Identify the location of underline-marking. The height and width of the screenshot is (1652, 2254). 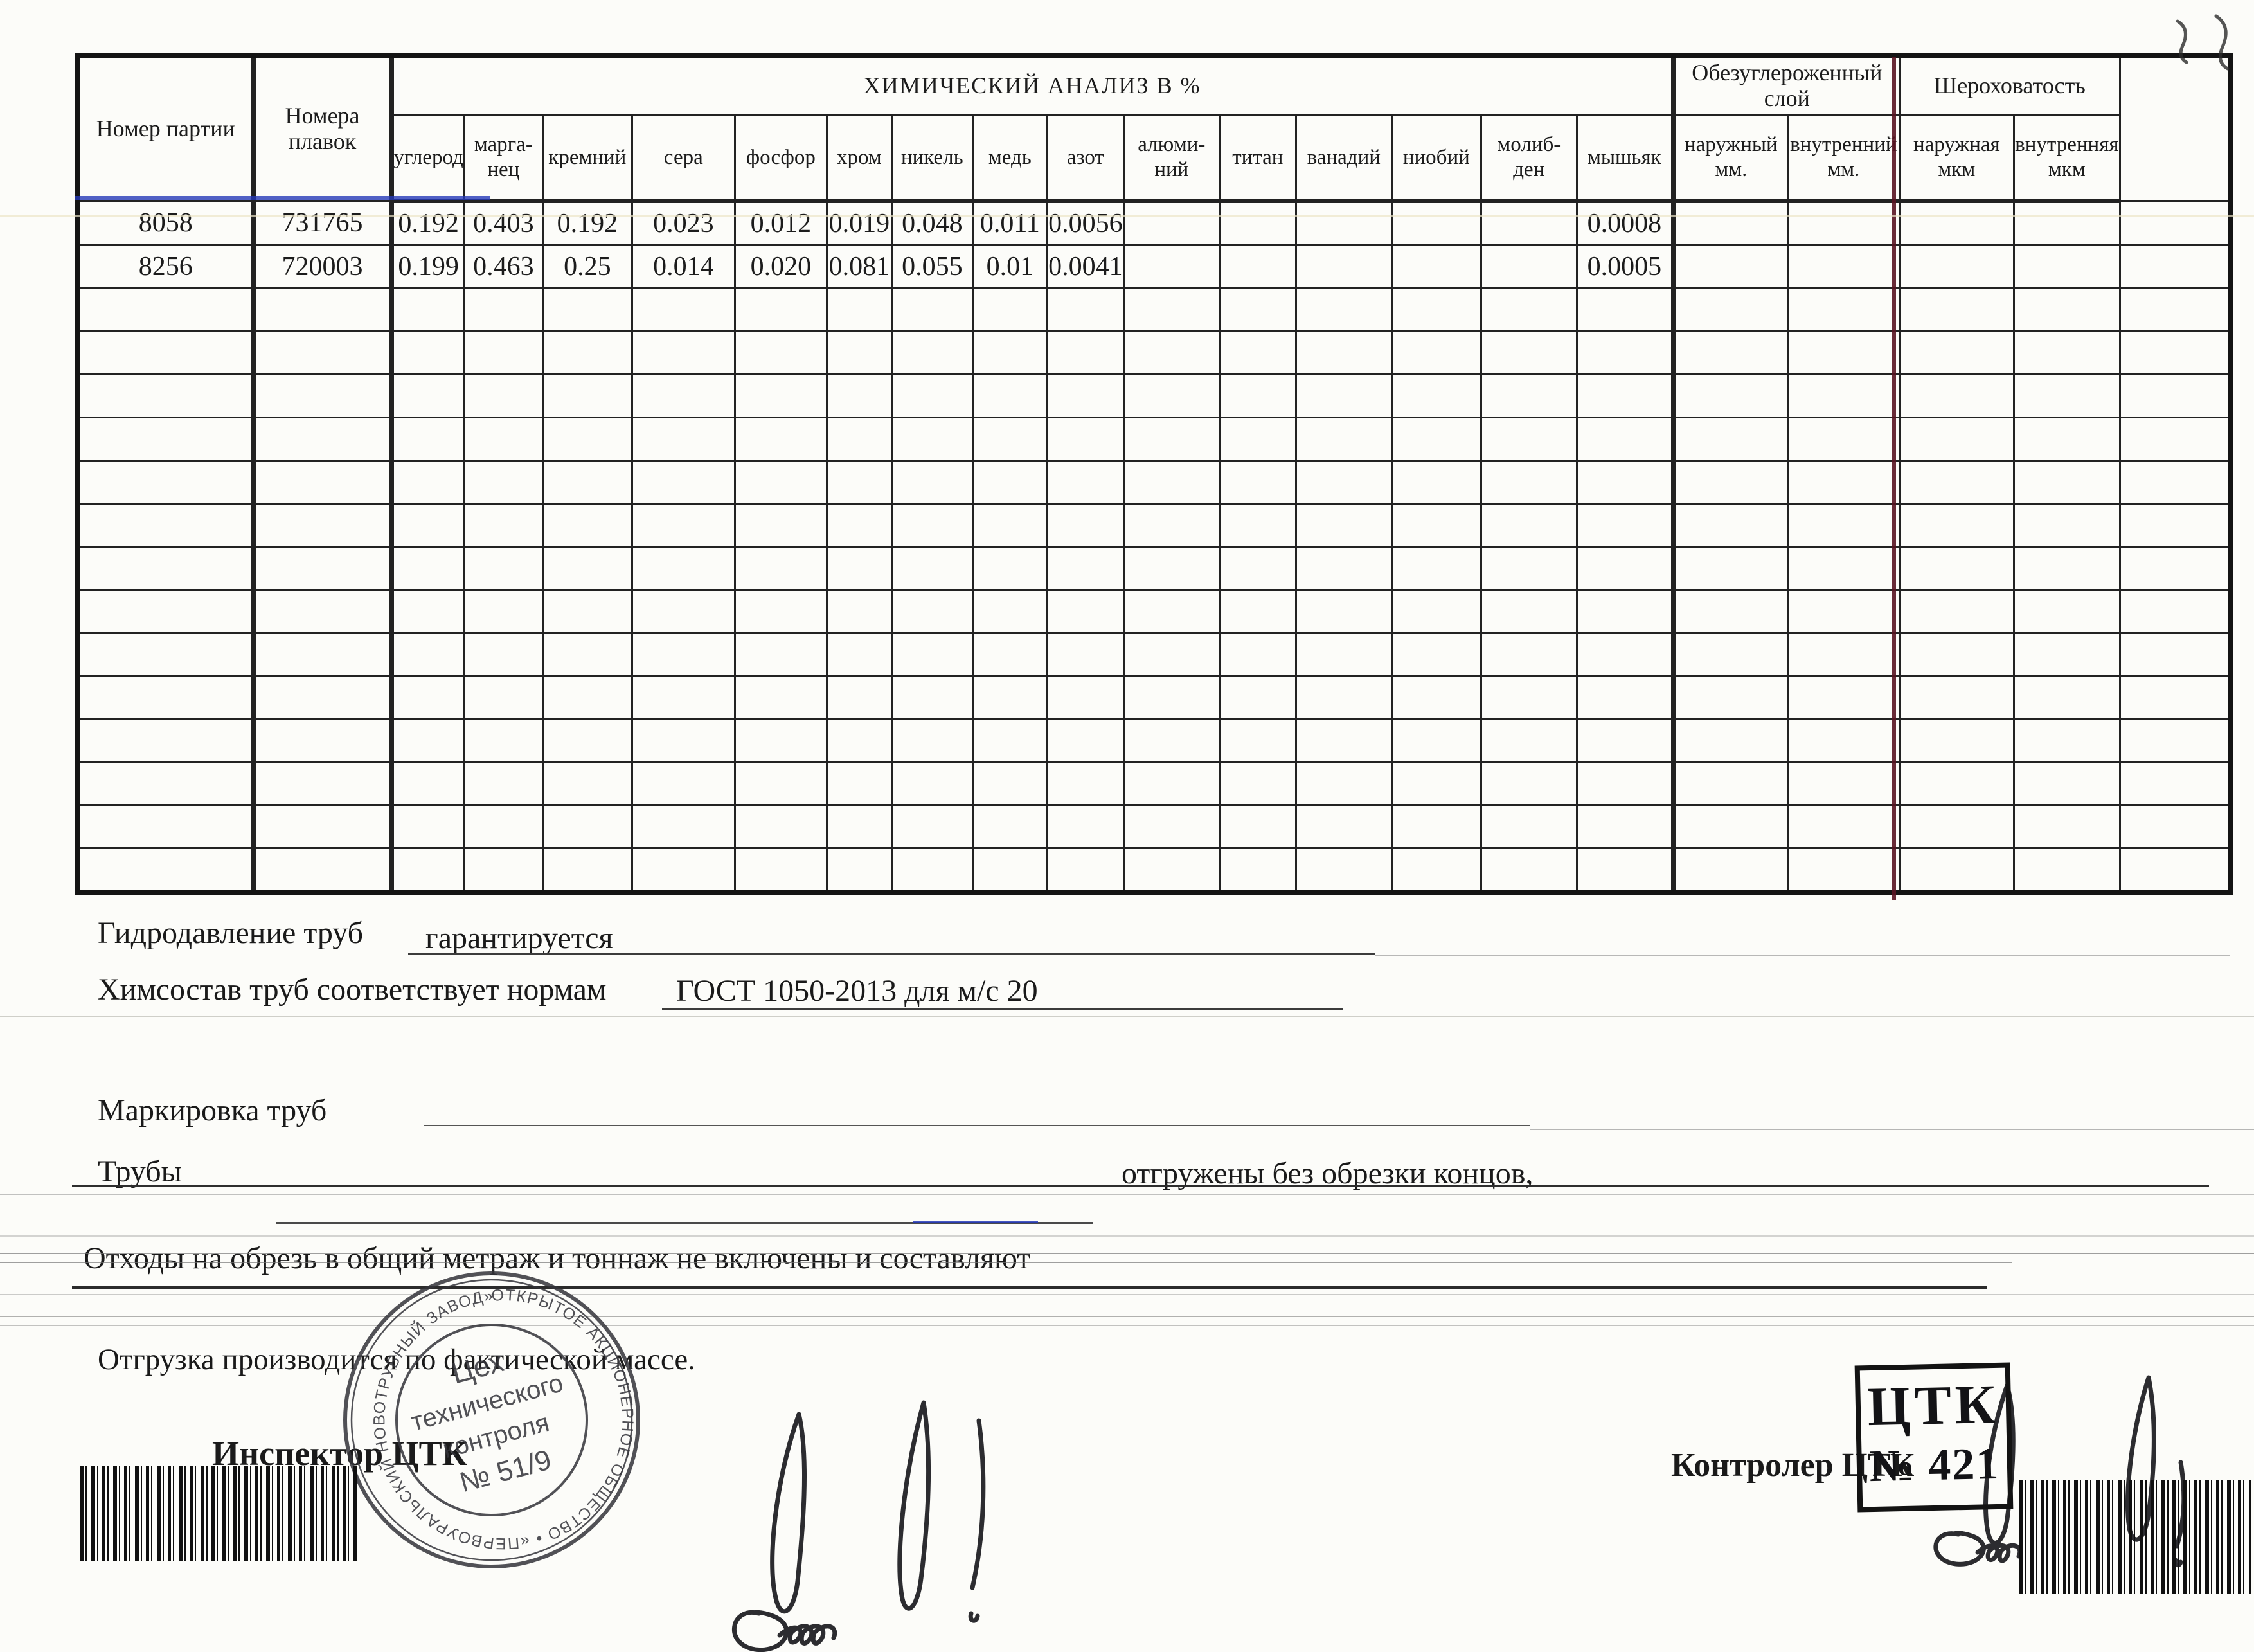
(977, 1125).